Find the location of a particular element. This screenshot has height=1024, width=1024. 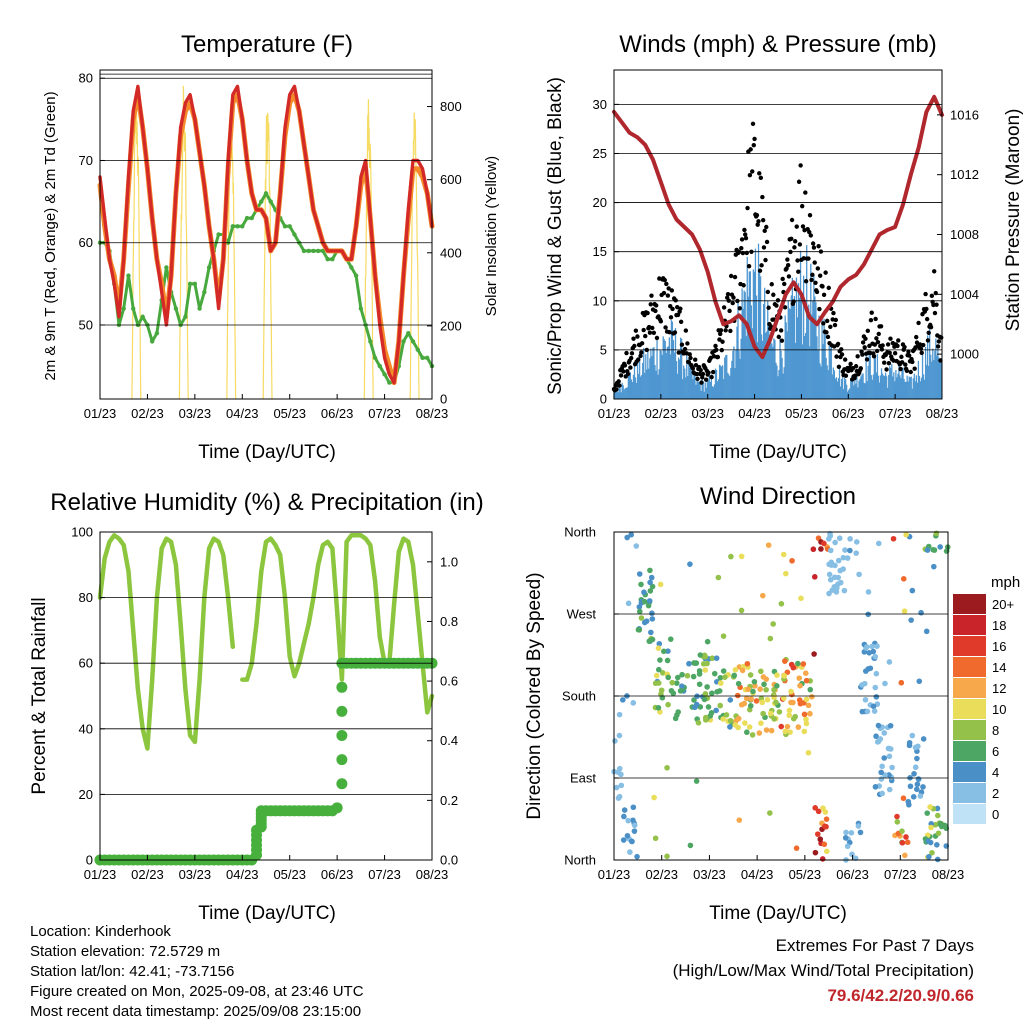

direction-title: Wind Direction is located at coordinates (778, 496).